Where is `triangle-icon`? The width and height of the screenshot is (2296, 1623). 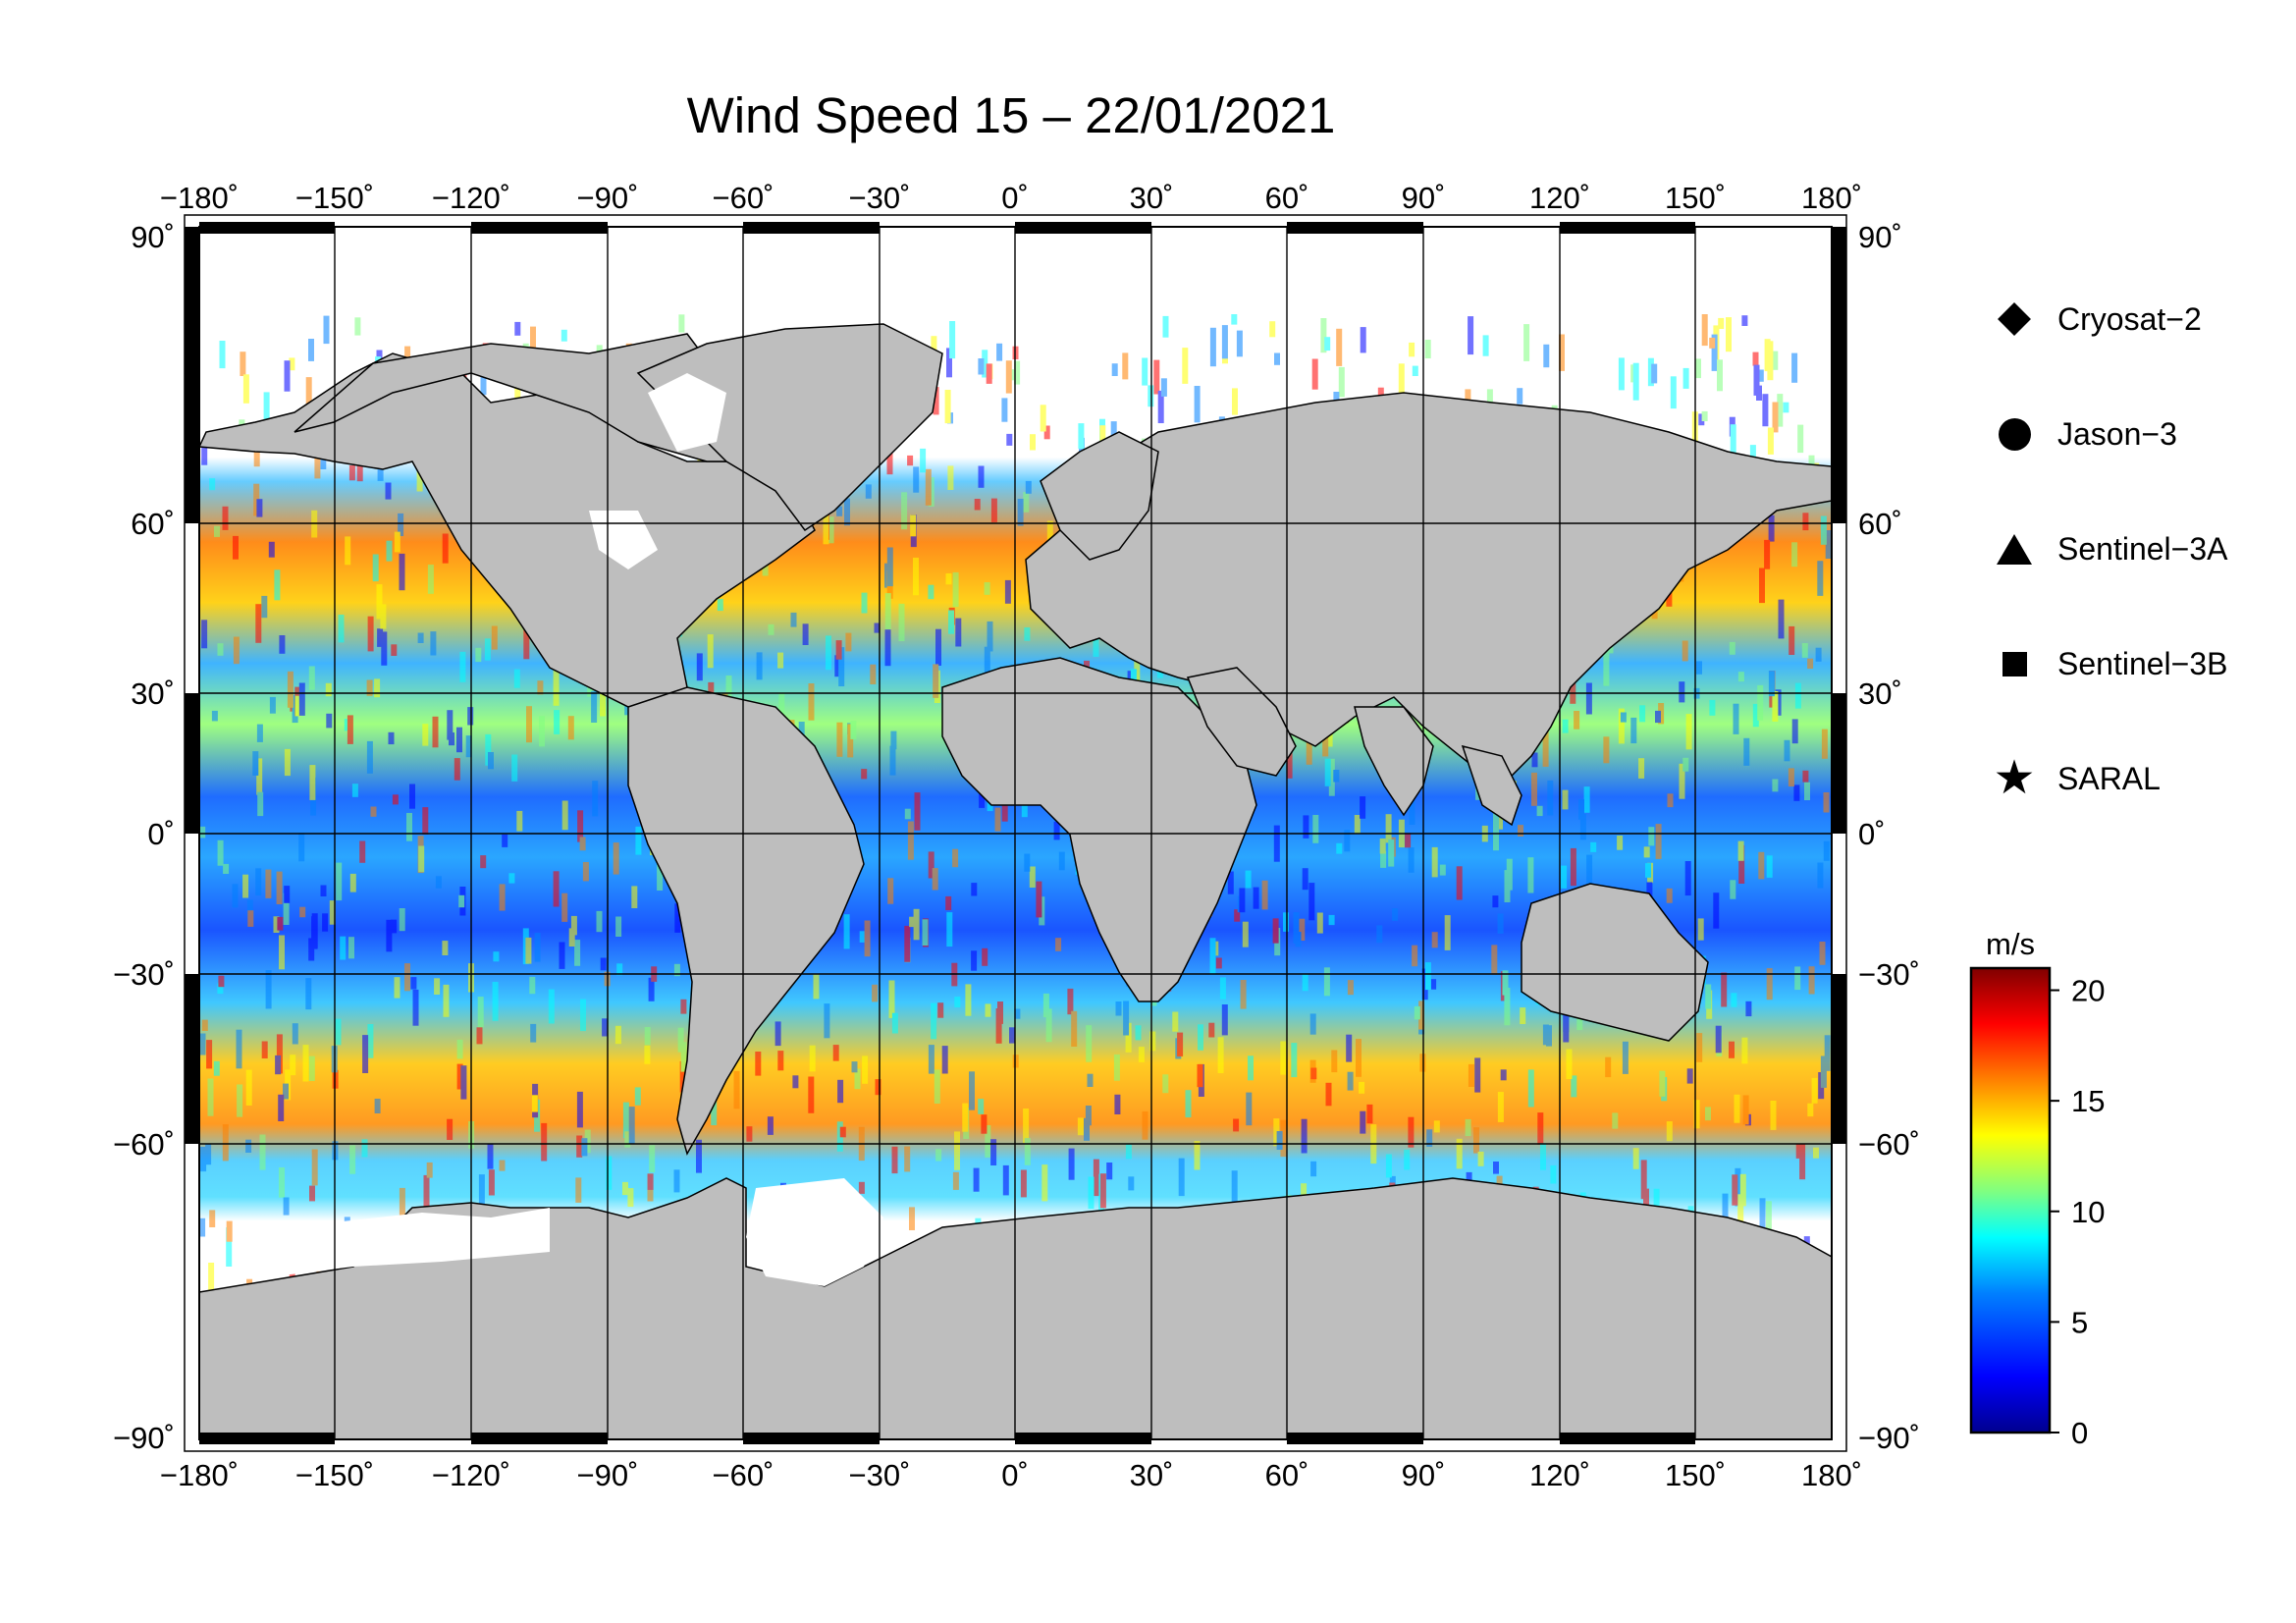
triangle-icon is located at coordinates (2014, 549).